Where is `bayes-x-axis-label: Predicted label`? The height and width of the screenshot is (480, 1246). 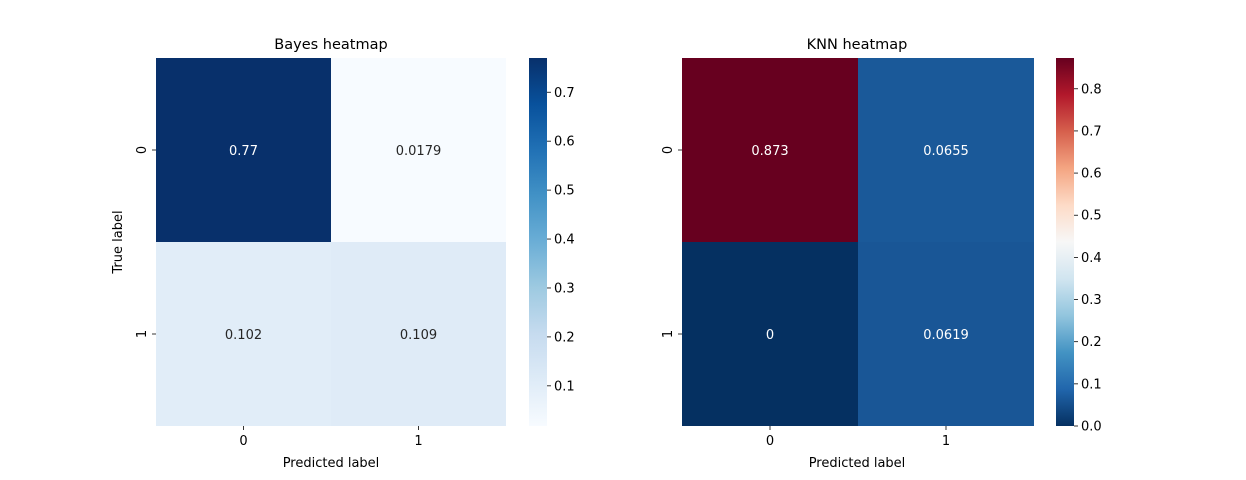 bayes-x-axis-label: Predicted label is located at coordinates (331, 463).